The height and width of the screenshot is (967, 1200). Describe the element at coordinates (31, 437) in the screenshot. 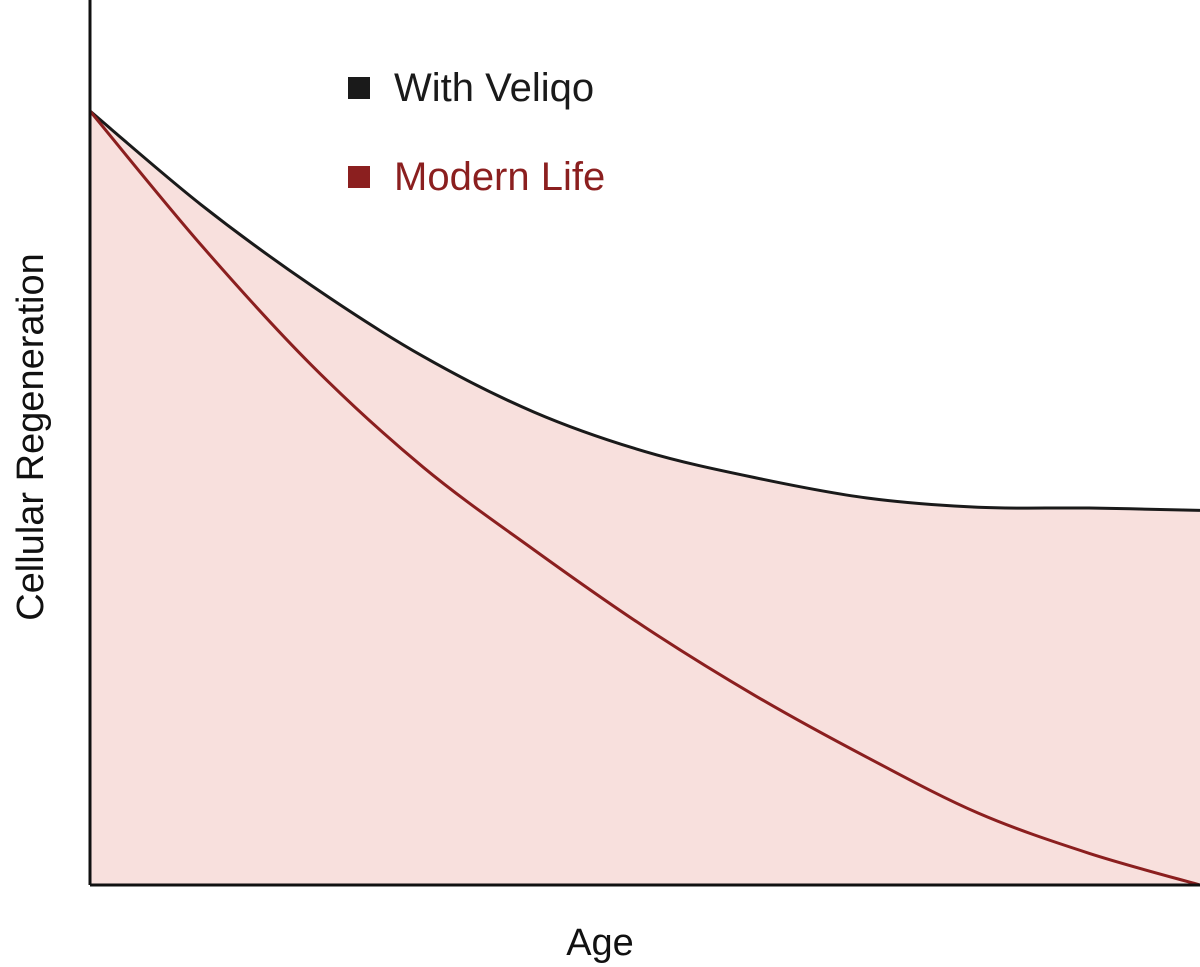

I see `y-axis-label: Cellular Regeneration` at that location.